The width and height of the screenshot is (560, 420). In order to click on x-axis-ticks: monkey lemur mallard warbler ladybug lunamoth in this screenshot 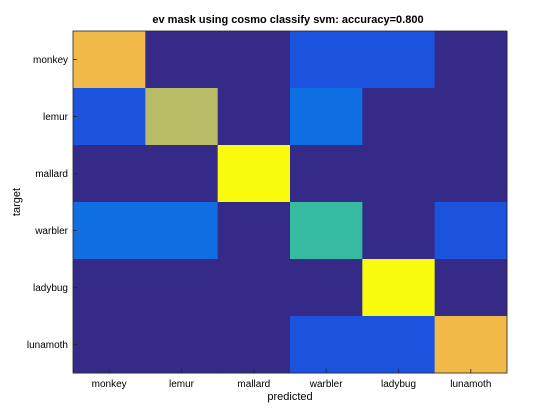, I will do `click(291, 379)`.